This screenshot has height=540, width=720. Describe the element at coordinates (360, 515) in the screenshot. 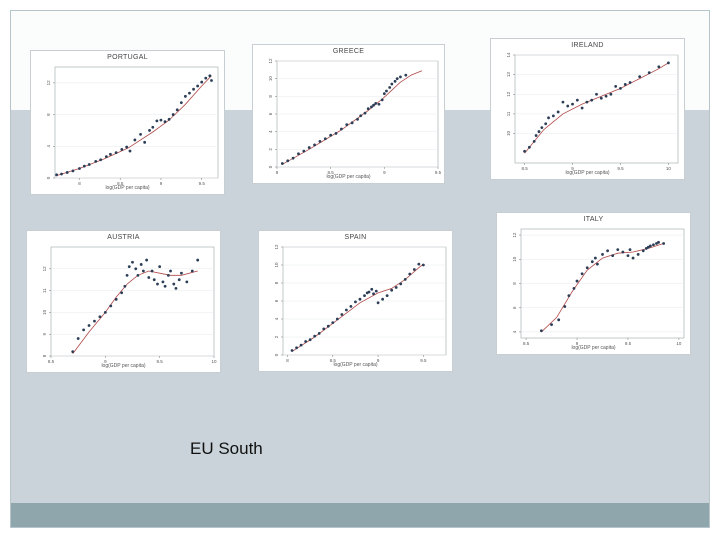

I see `footer-bar` at that location.